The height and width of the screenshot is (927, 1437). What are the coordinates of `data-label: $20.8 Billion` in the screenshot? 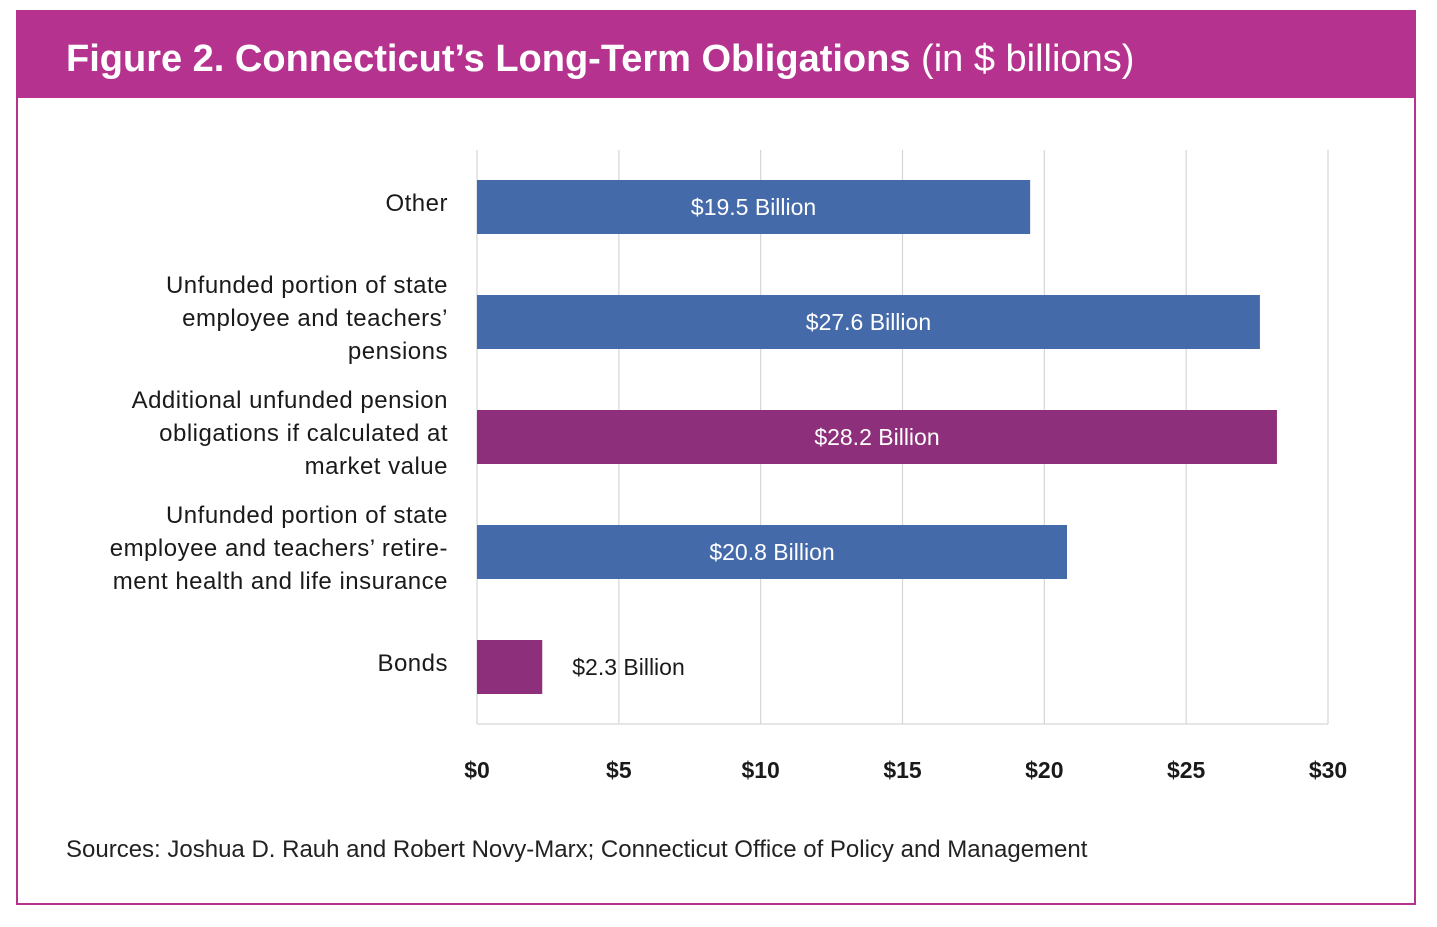 It's located at (771, 552).